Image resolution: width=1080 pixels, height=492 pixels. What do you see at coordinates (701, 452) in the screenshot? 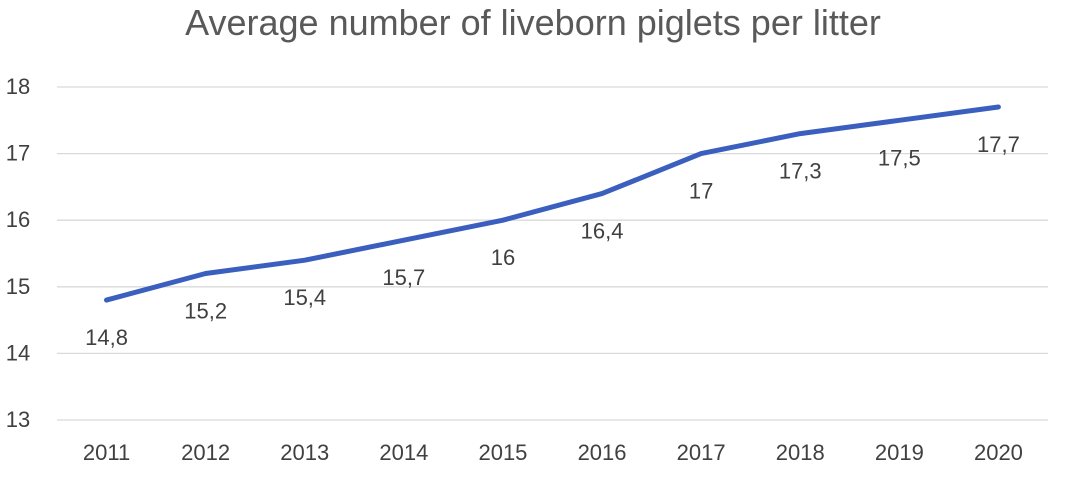
I see `x-tick-label: 2017` at bounding box center [701, 452].